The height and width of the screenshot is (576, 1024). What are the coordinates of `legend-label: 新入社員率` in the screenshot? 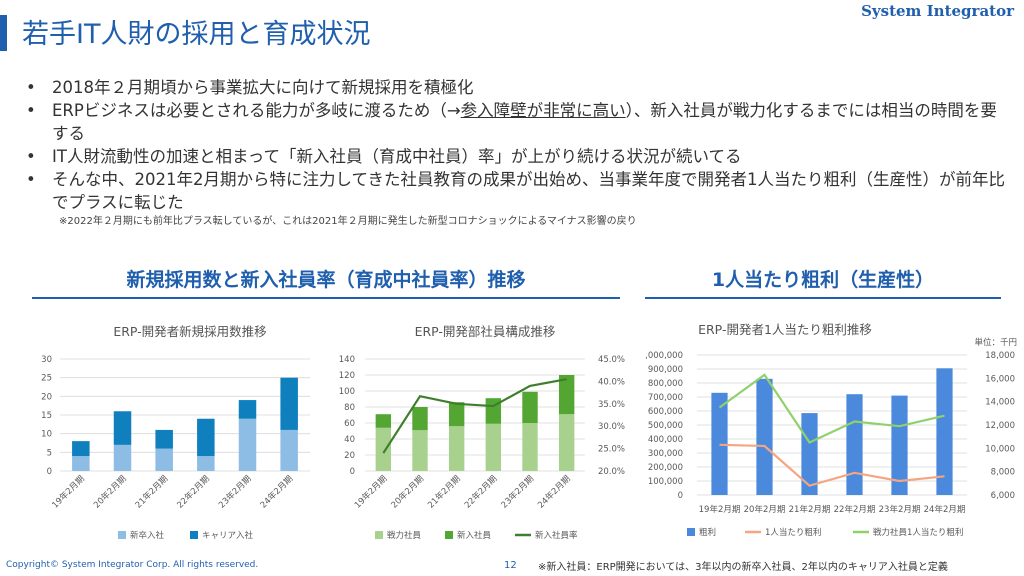 It's located at (556, 535).